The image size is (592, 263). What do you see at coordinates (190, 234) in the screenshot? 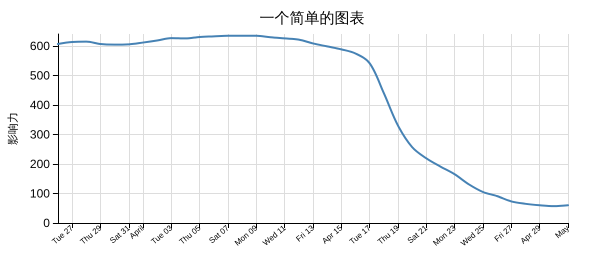
I see `x-tick-label: Thu 05` at bounding box center [190, 234].